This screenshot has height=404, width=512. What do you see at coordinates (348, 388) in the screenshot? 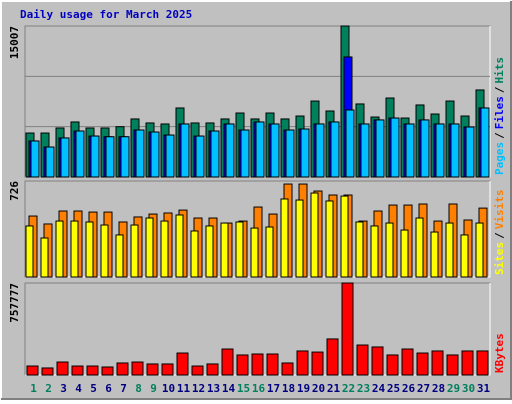
I see `x-tick-label: 22` at bounding box center [348, 388].